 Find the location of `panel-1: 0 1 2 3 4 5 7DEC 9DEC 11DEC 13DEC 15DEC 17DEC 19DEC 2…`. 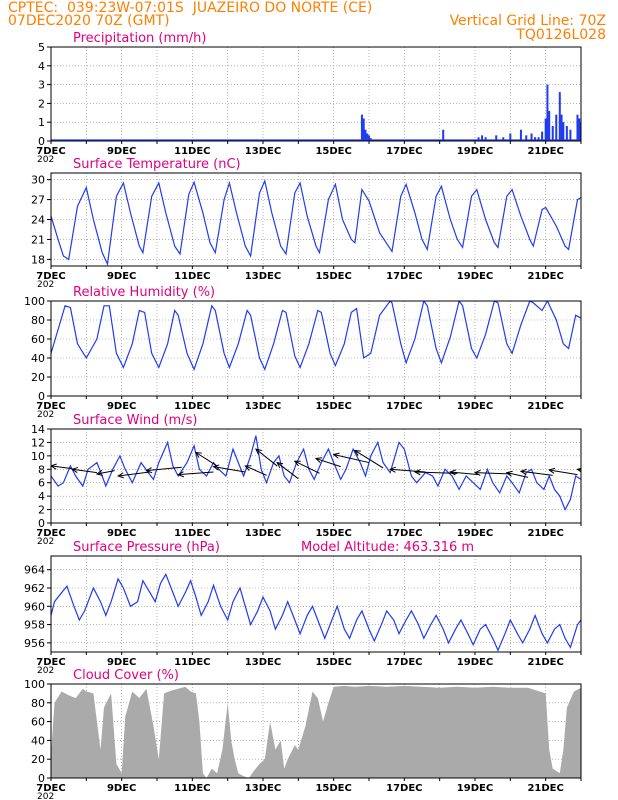

panel-1: 0 1 2 3 4 5 7DEC 9DEC 11DEC 13DEC 15DEC 17DEC 19DEC 2… is located at coordinates (309, 98).